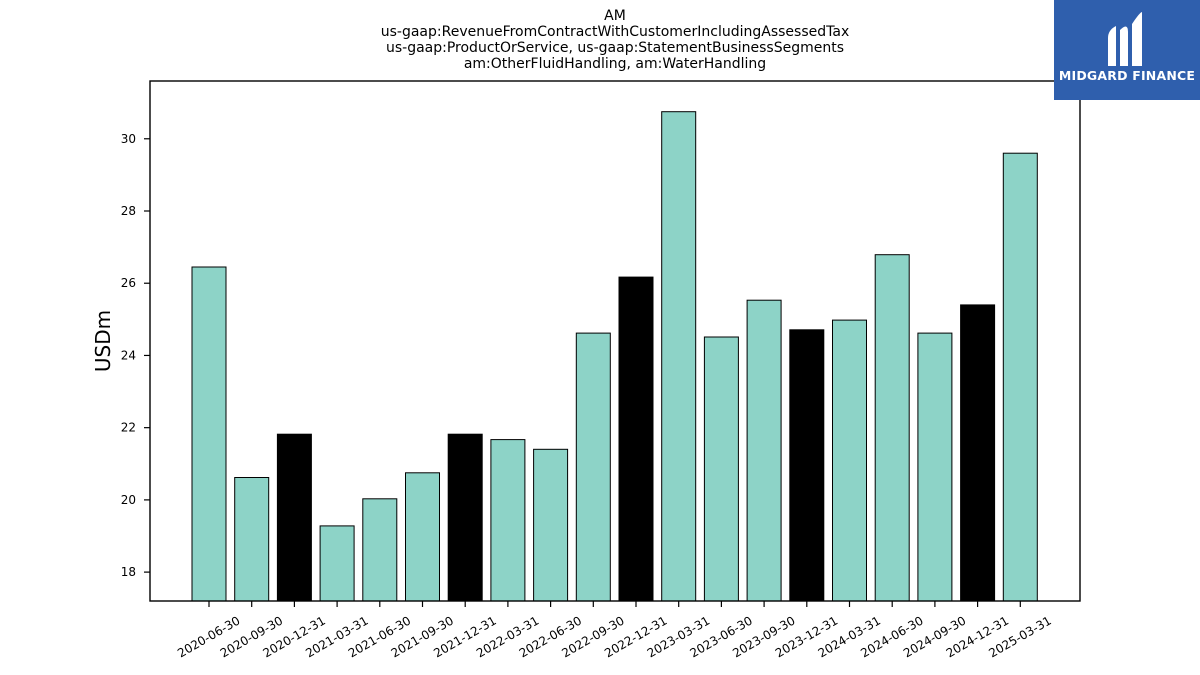 The height and width of the screenshot is (675, 1200). Describe the element at coordinates (128, 283) in the screenshot. I see `y-tick-label: 26` at that location.